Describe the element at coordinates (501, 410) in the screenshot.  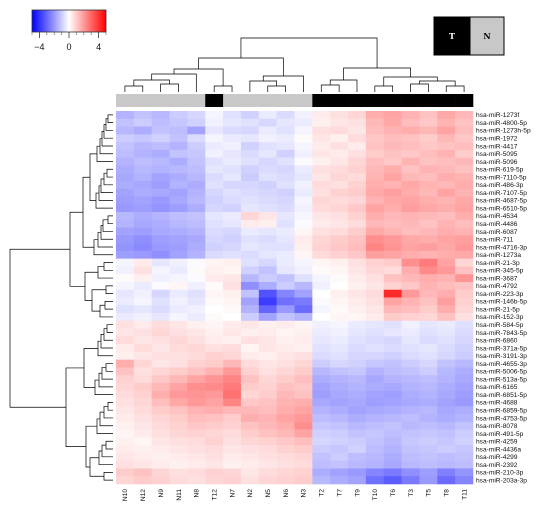
I see `row-label: hsa-miR-6859-5p` at that location.